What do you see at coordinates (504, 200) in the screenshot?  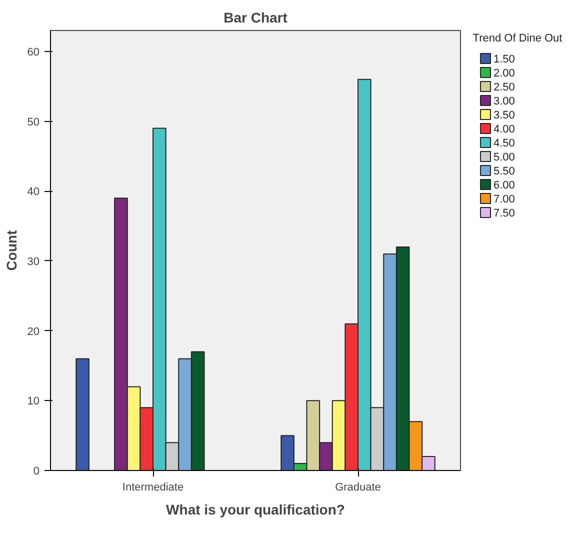 I see `legend-label: 7.00` at bounding box center [504, 200].